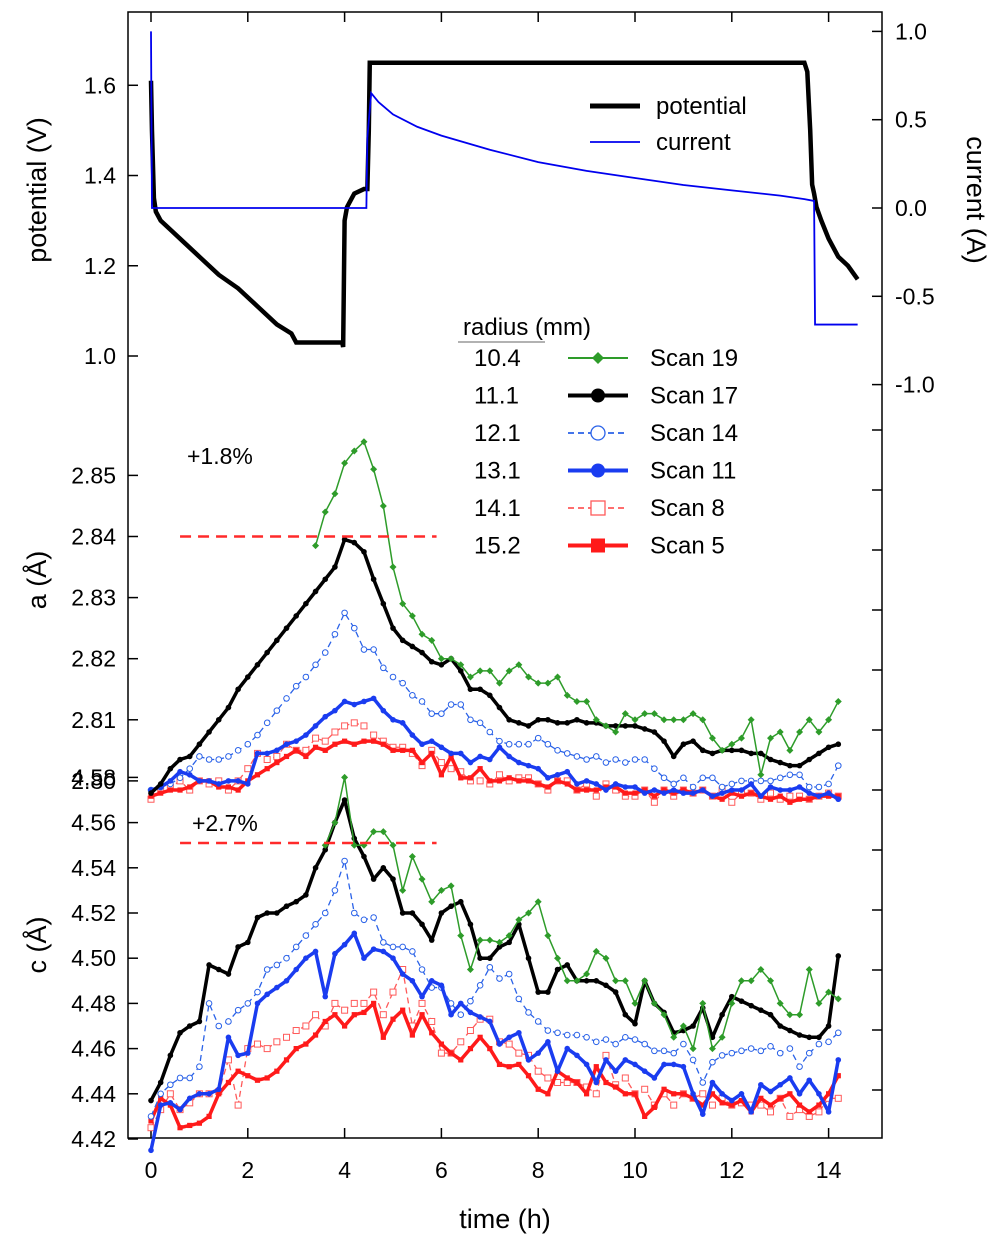 The height and width of the screenshot is (1242, 1000). I want to click on x-tick-label: 8, so click(538, 1170).